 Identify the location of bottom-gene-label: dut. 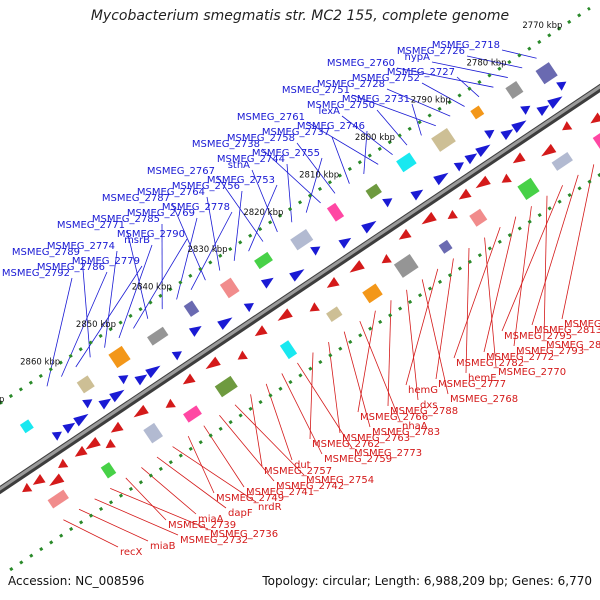
(302, 465).